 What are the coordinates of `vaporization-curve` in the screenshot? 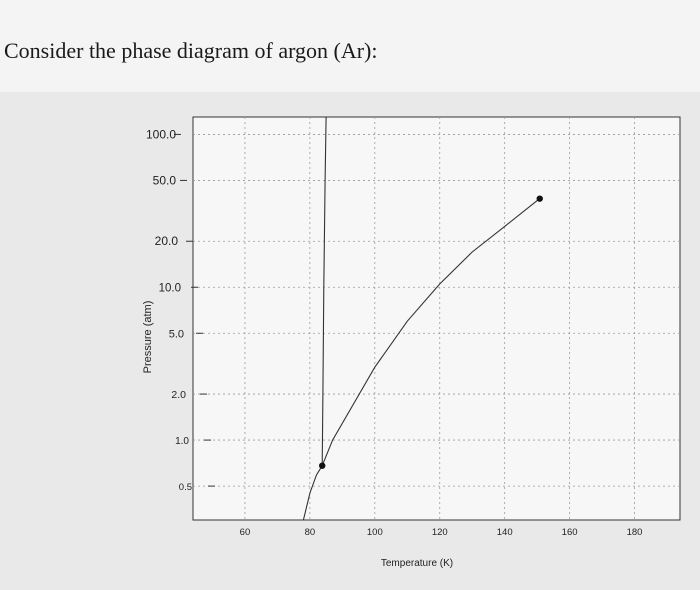 It's located at (431, 332).